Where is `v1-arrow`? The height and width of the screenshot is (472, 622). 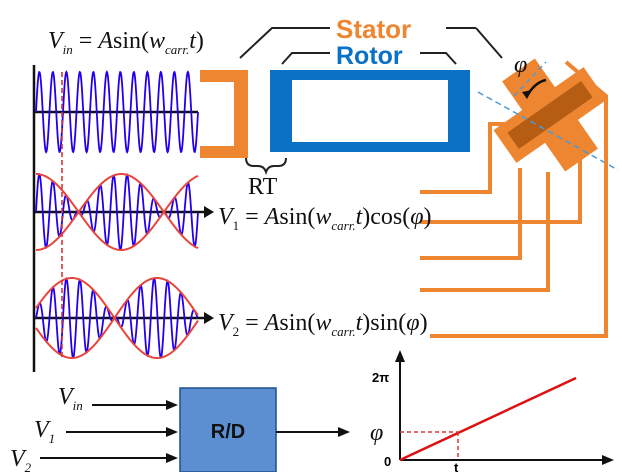 v1-arrow is located at coordinates (206, 212).